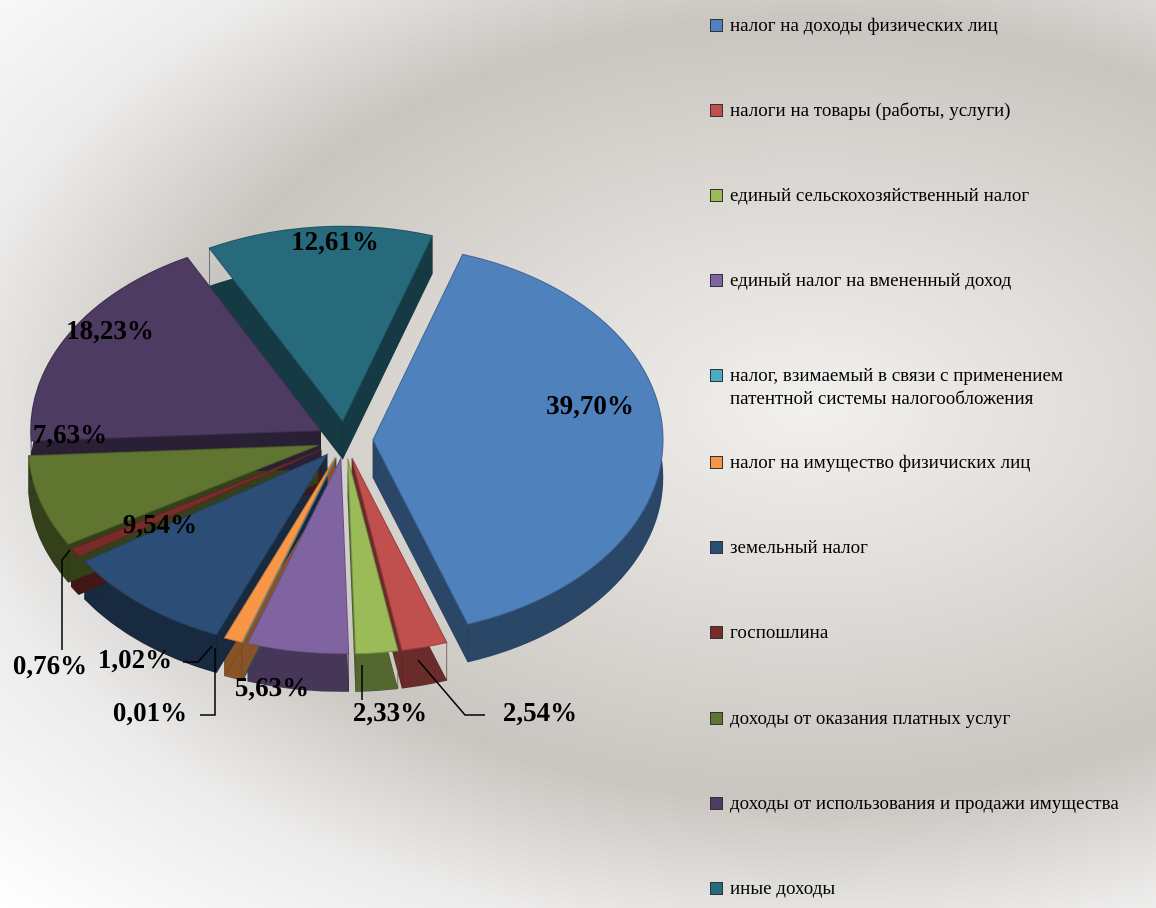 This screenshot has height=908, width=1156. Describe the element at coordinates (864, 25) in the screenshot. I see `legend-label: налог на доходы физических лиц` at that location.